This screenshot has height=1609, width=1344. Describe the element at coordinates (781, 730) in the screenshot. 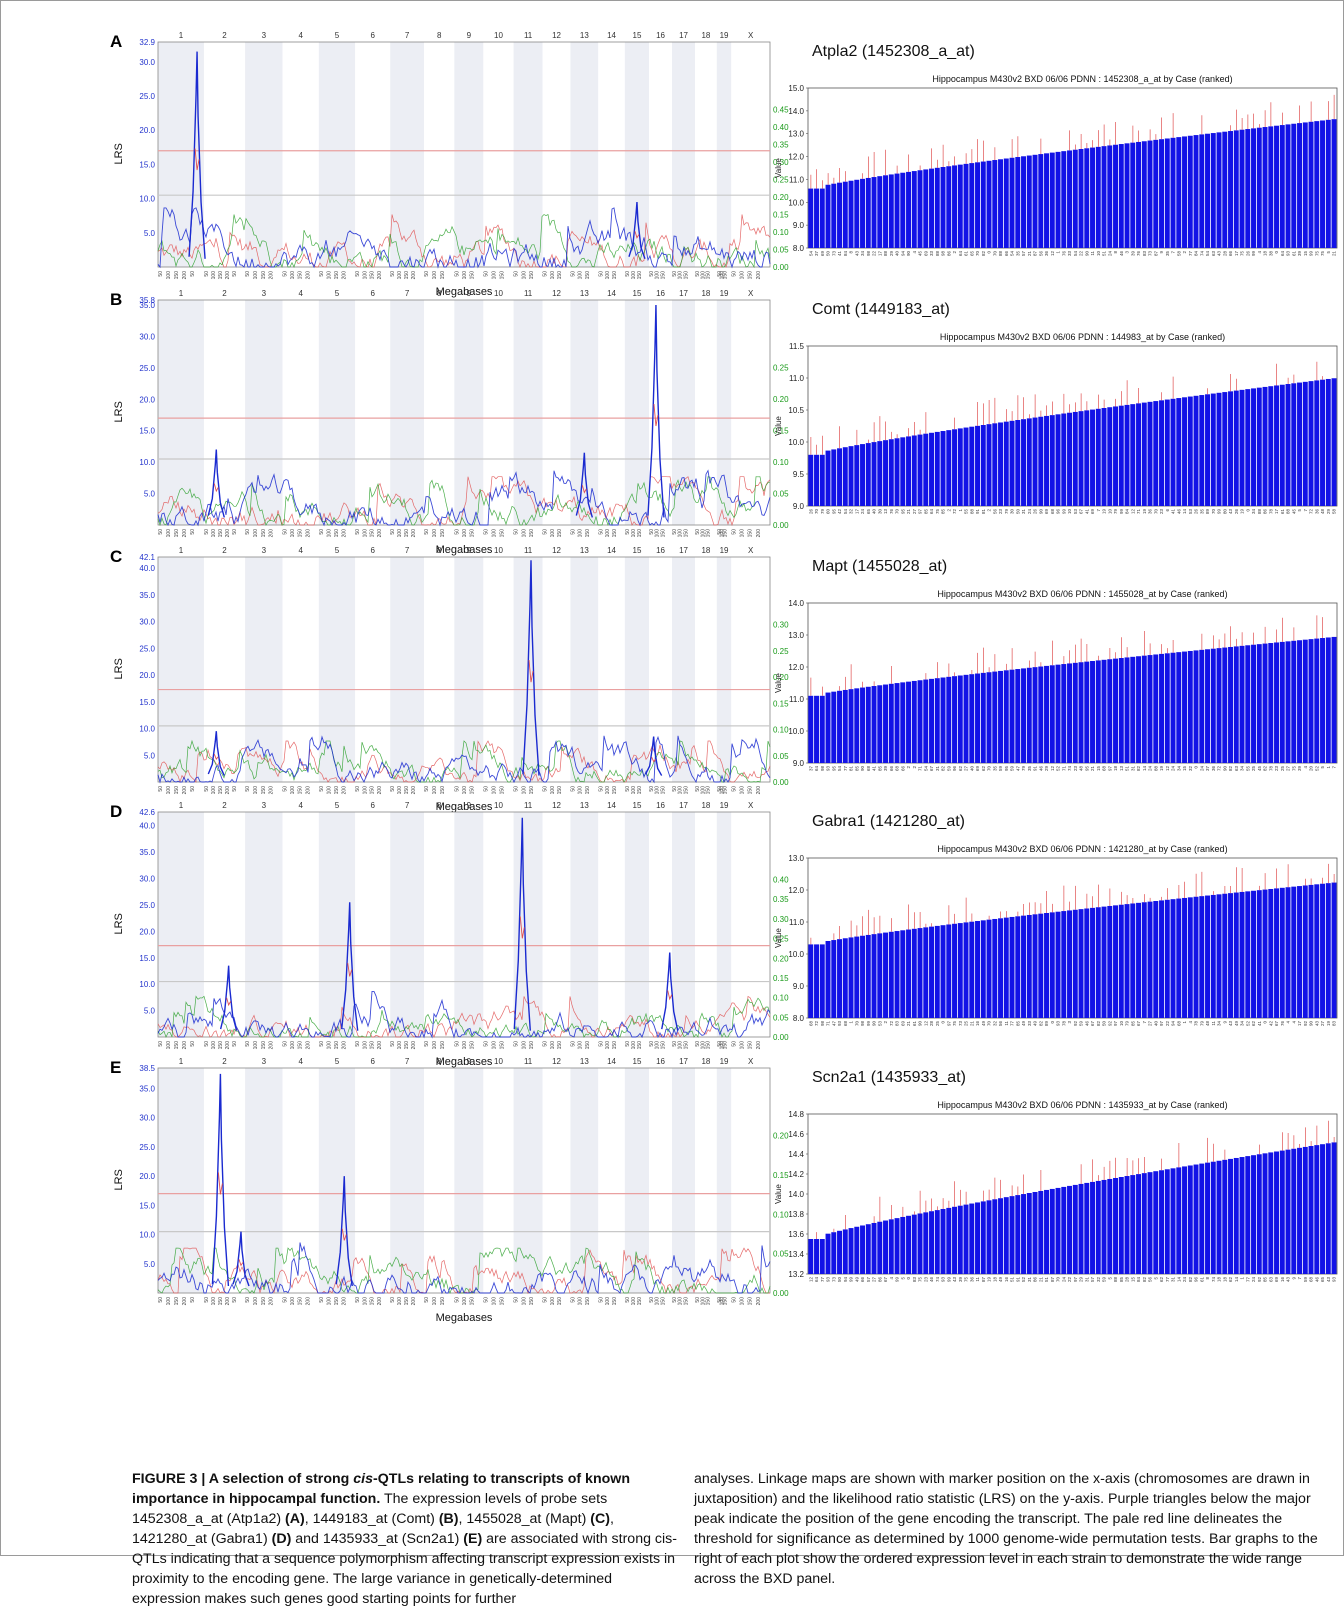

I see `additive-tick-label: 0.10` at that location.